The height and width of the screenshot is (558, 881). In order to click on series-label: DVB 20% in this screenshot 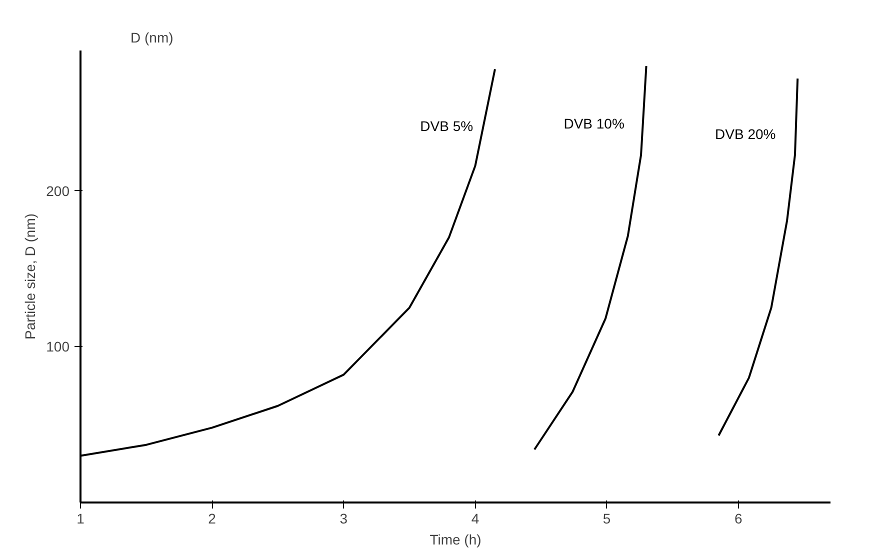, I will do `click(745, 134)`.